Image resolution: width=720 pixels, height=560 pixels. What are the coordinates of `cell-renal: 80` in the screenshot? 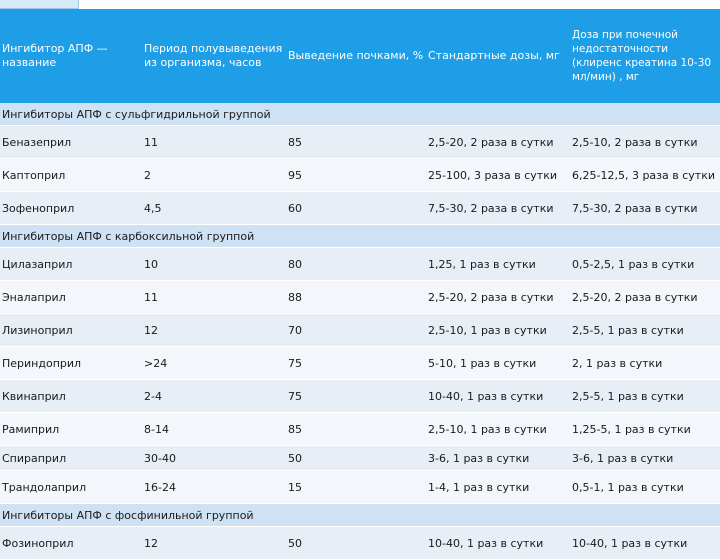 It's located at (356, 264).